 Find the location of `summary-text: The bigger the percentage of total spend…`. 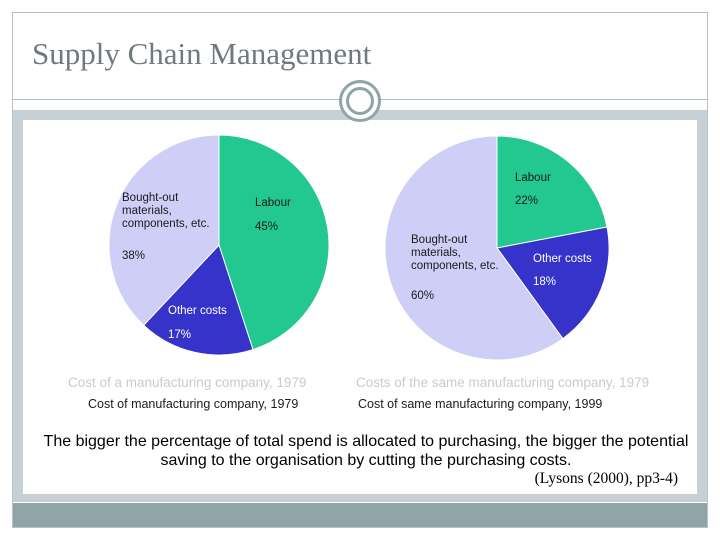

summary-text: The bigger the percentage of total spend… is located at coordinates (366, 451).